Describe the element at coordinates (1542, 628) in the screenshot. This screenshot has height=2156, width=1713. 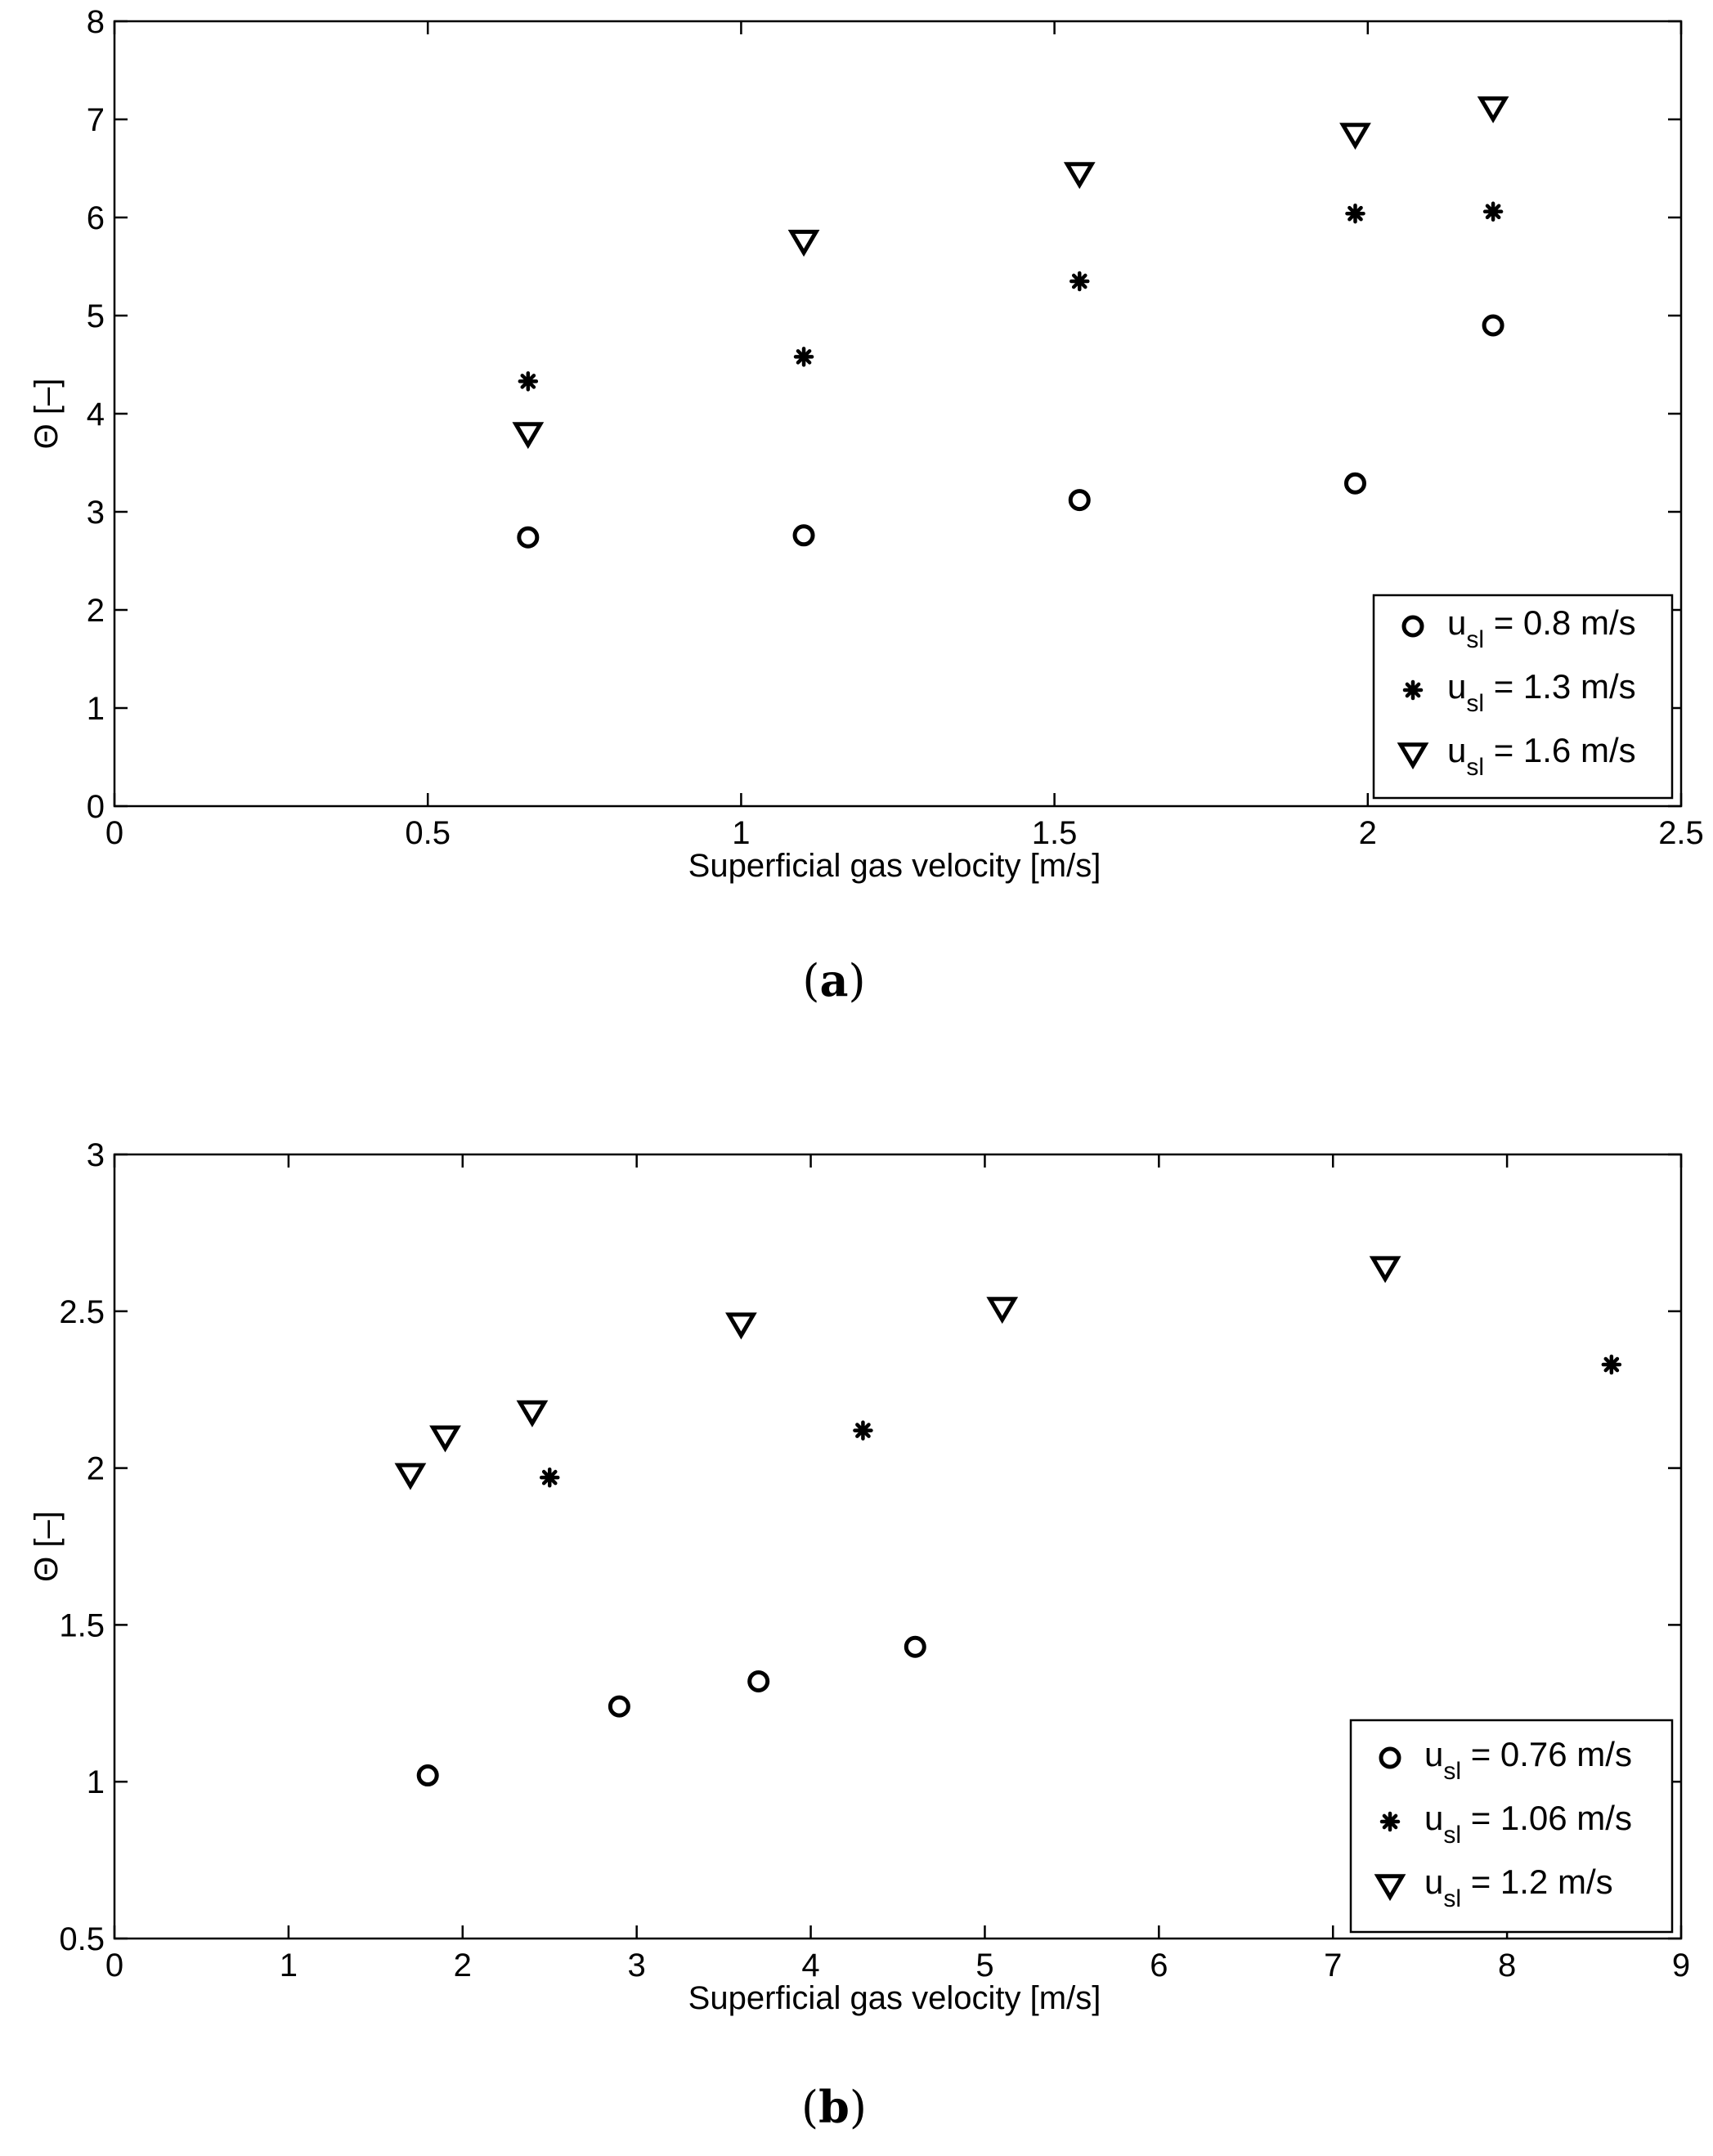
I see `legend-entry-label: usl = 0.8 m/s` at that location.